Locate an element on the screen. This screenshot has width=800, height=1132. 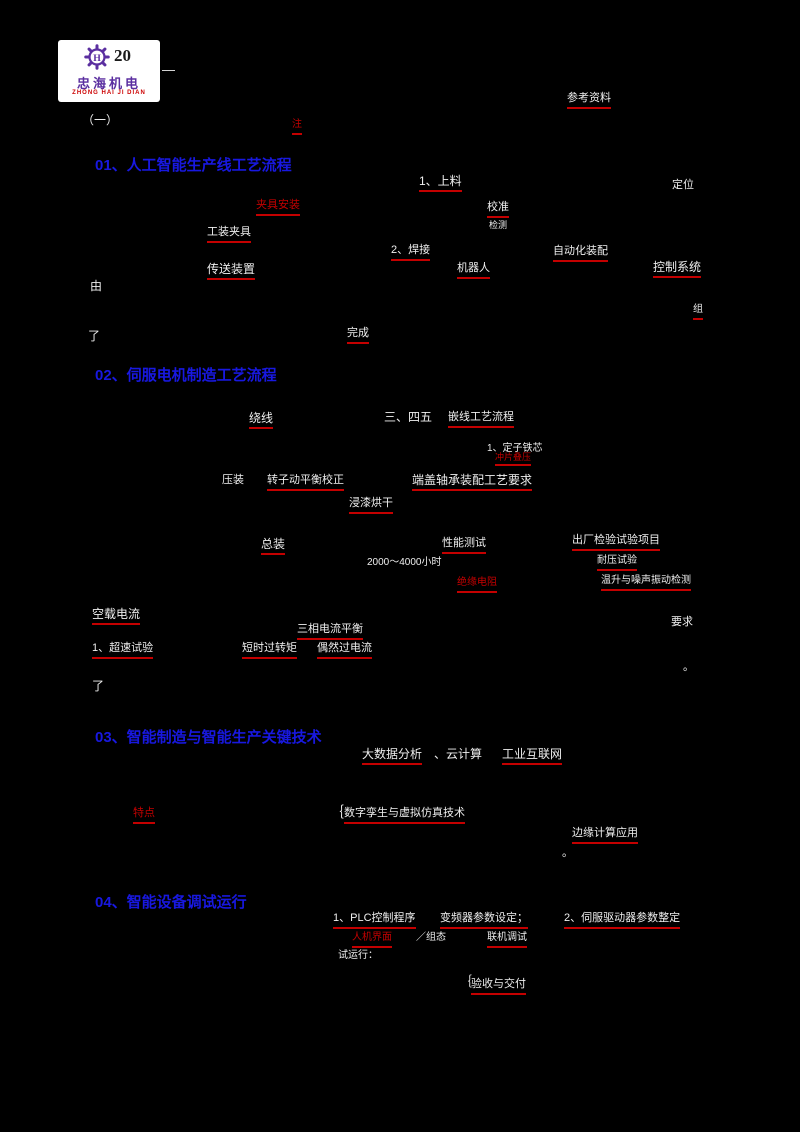
text-fragment: 要求 is located at coordinates (682, 622).